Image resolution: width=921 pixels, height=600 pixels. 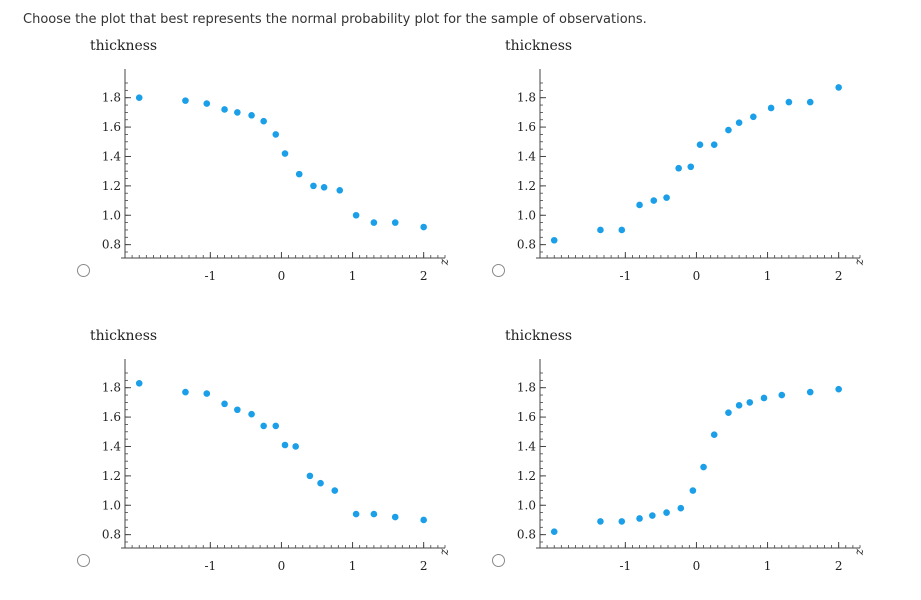 I want to click on option-4-radio, so click(x=498, y=560).